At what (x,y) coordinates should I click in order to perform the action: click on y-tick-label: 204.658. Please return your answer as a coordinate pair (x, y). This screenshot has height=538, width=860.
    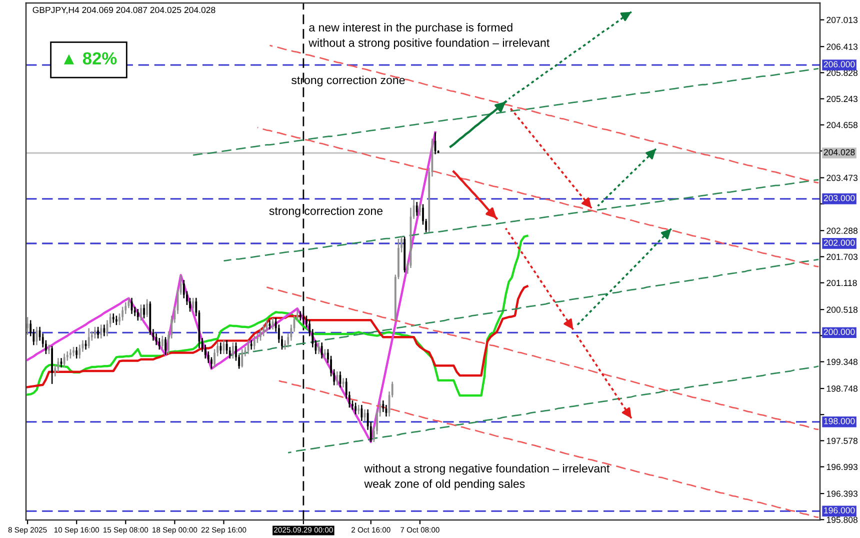
    Looking at the image, I should click on (842, 125).